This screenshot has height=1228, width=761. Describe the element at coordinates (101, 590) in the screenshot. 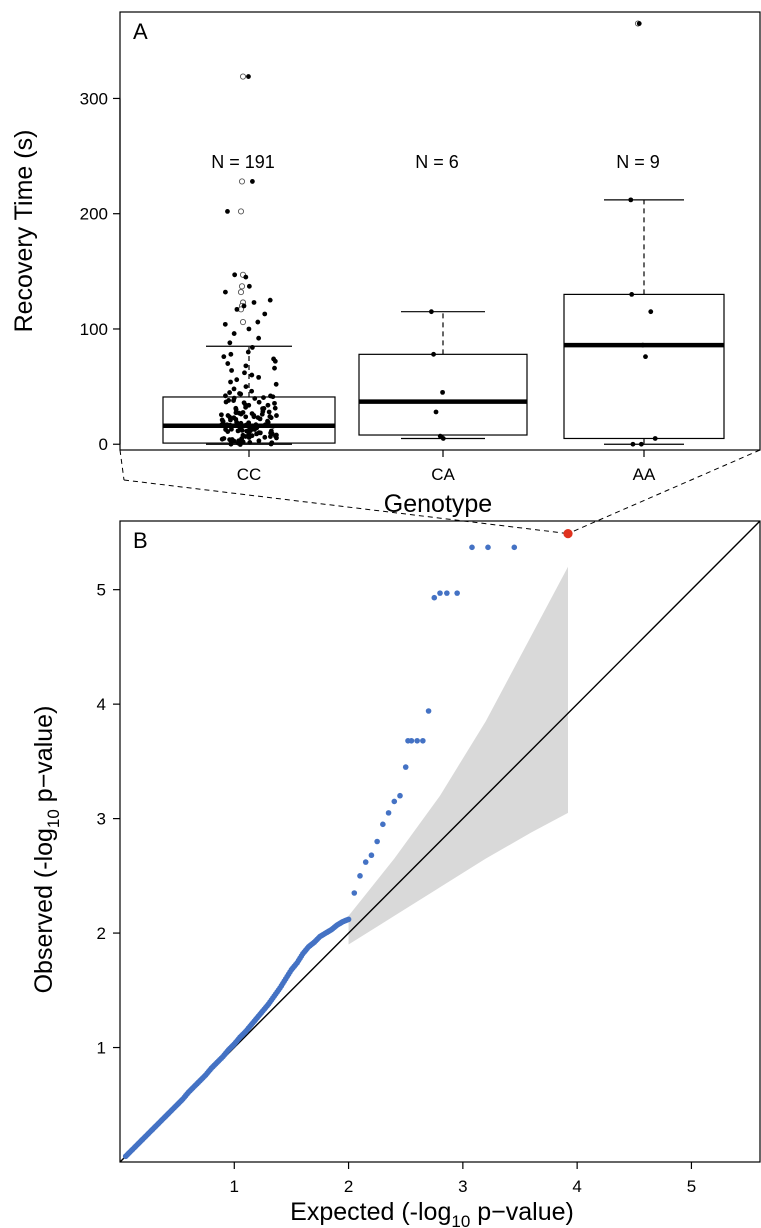

I see `panel-b-y-tick-label: 5` at that location.